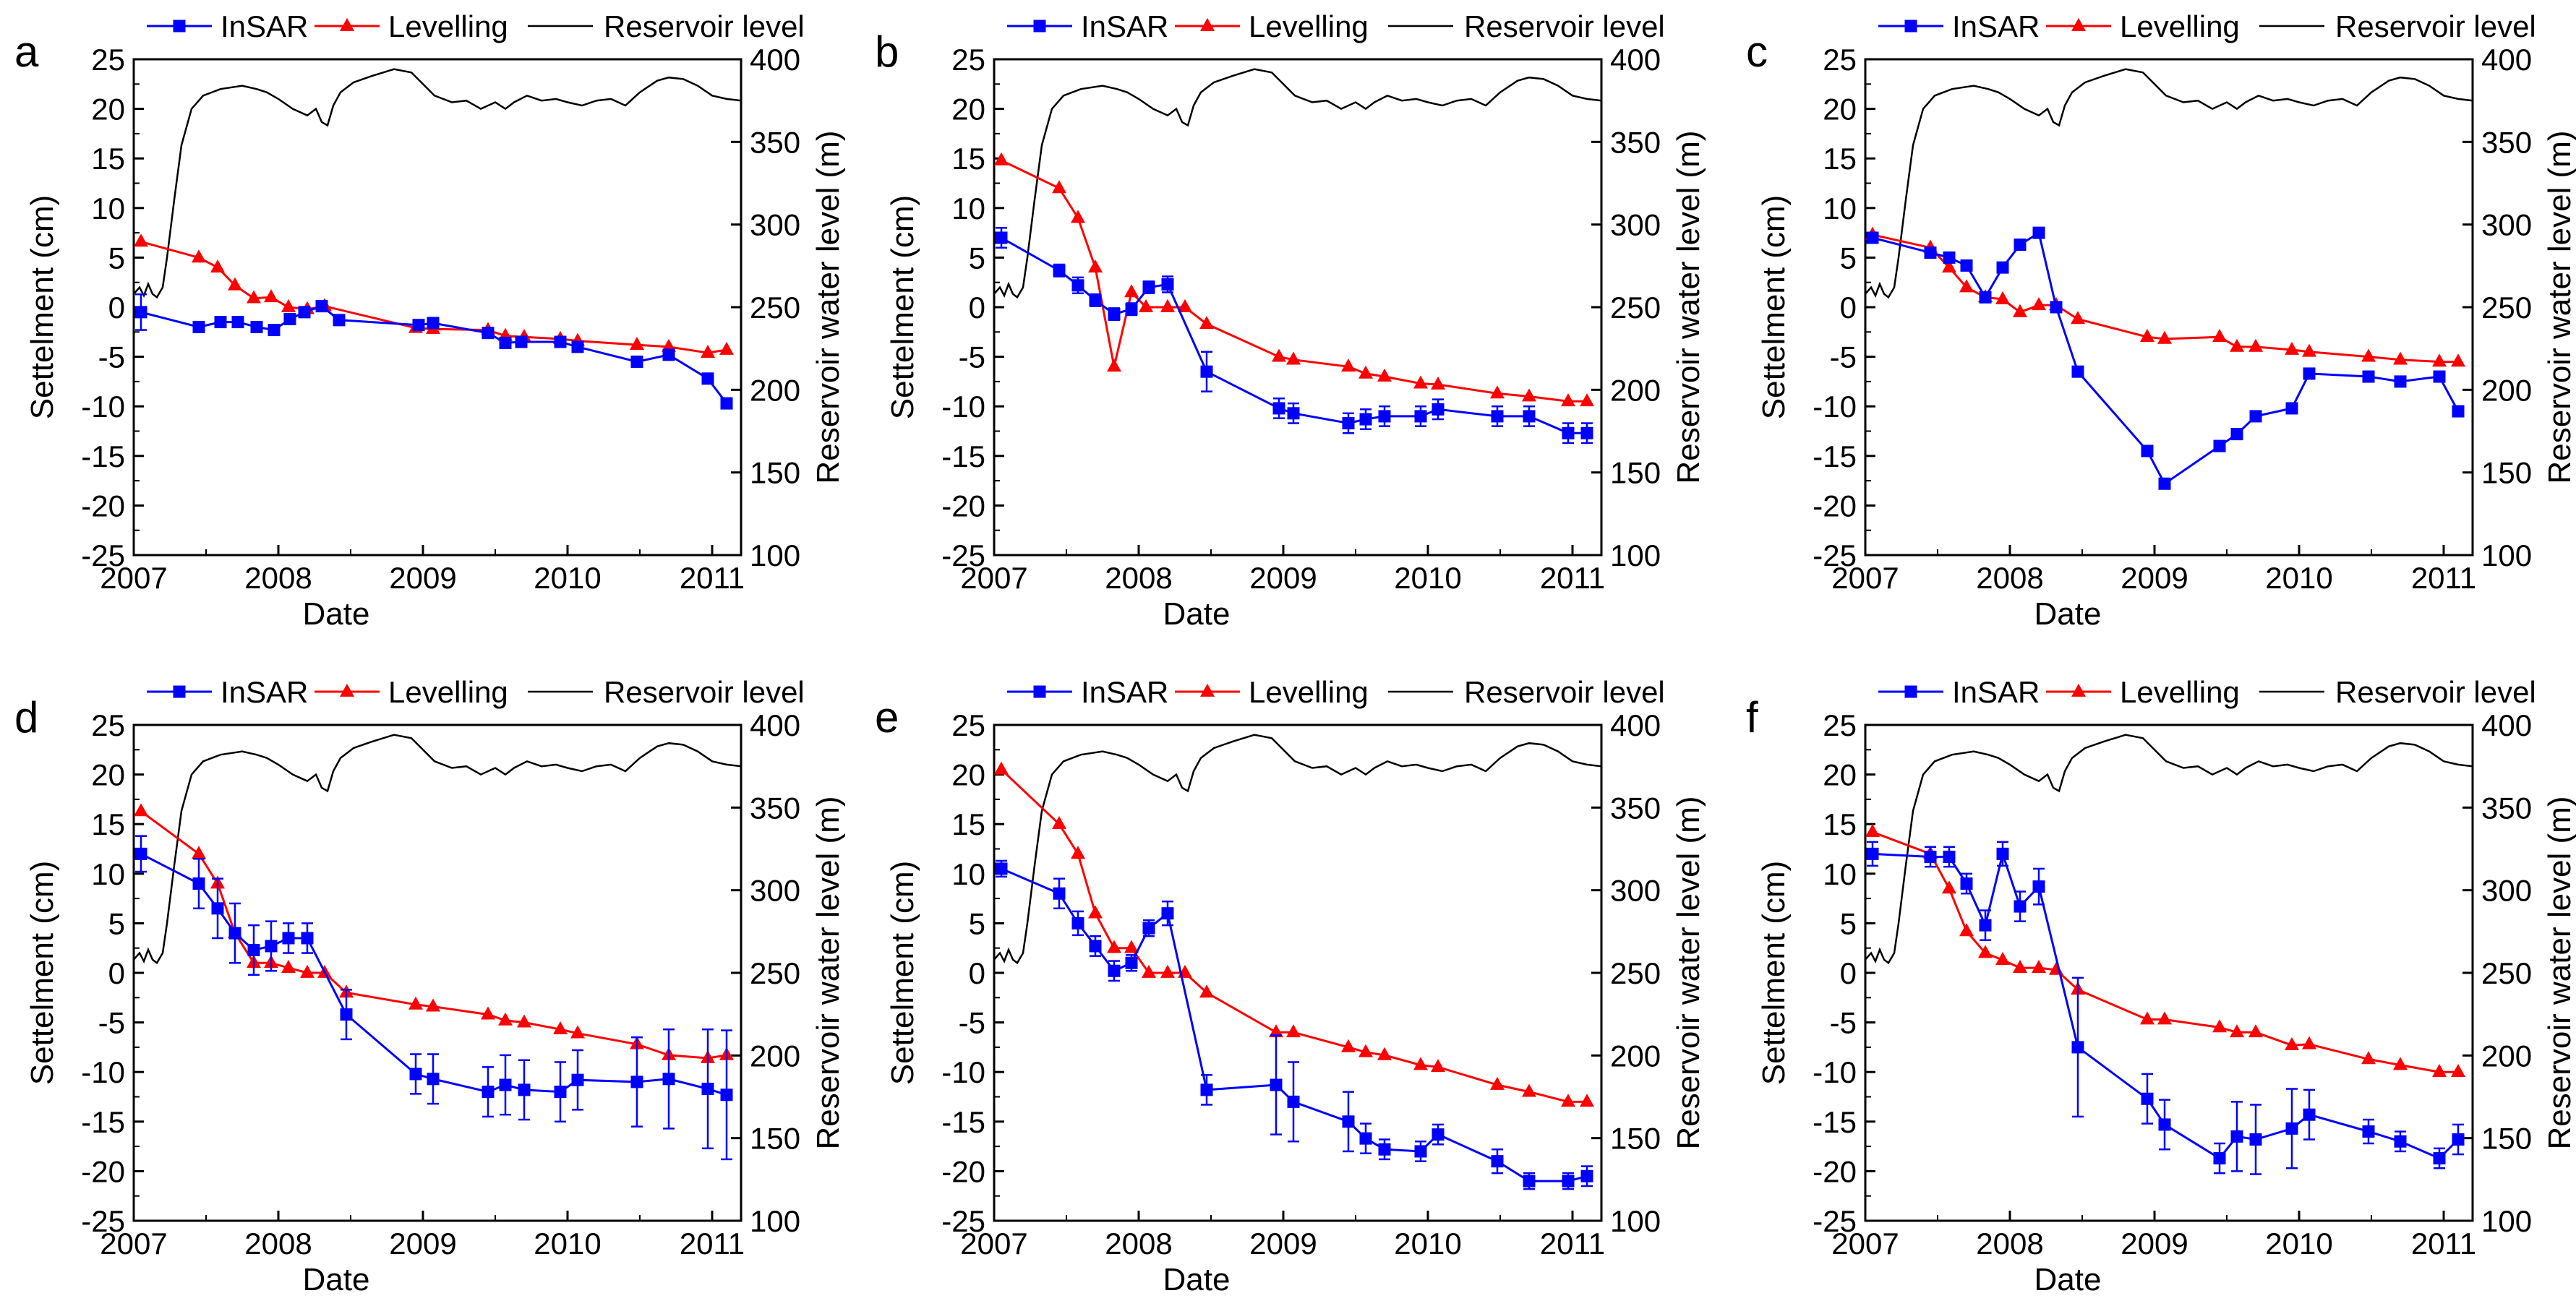 Image resolution: width=2576 pixels, height=1314 pixels. Describe the element at coordinates (26, 51) in the screenshot. I see `panel-label: a` at that location.